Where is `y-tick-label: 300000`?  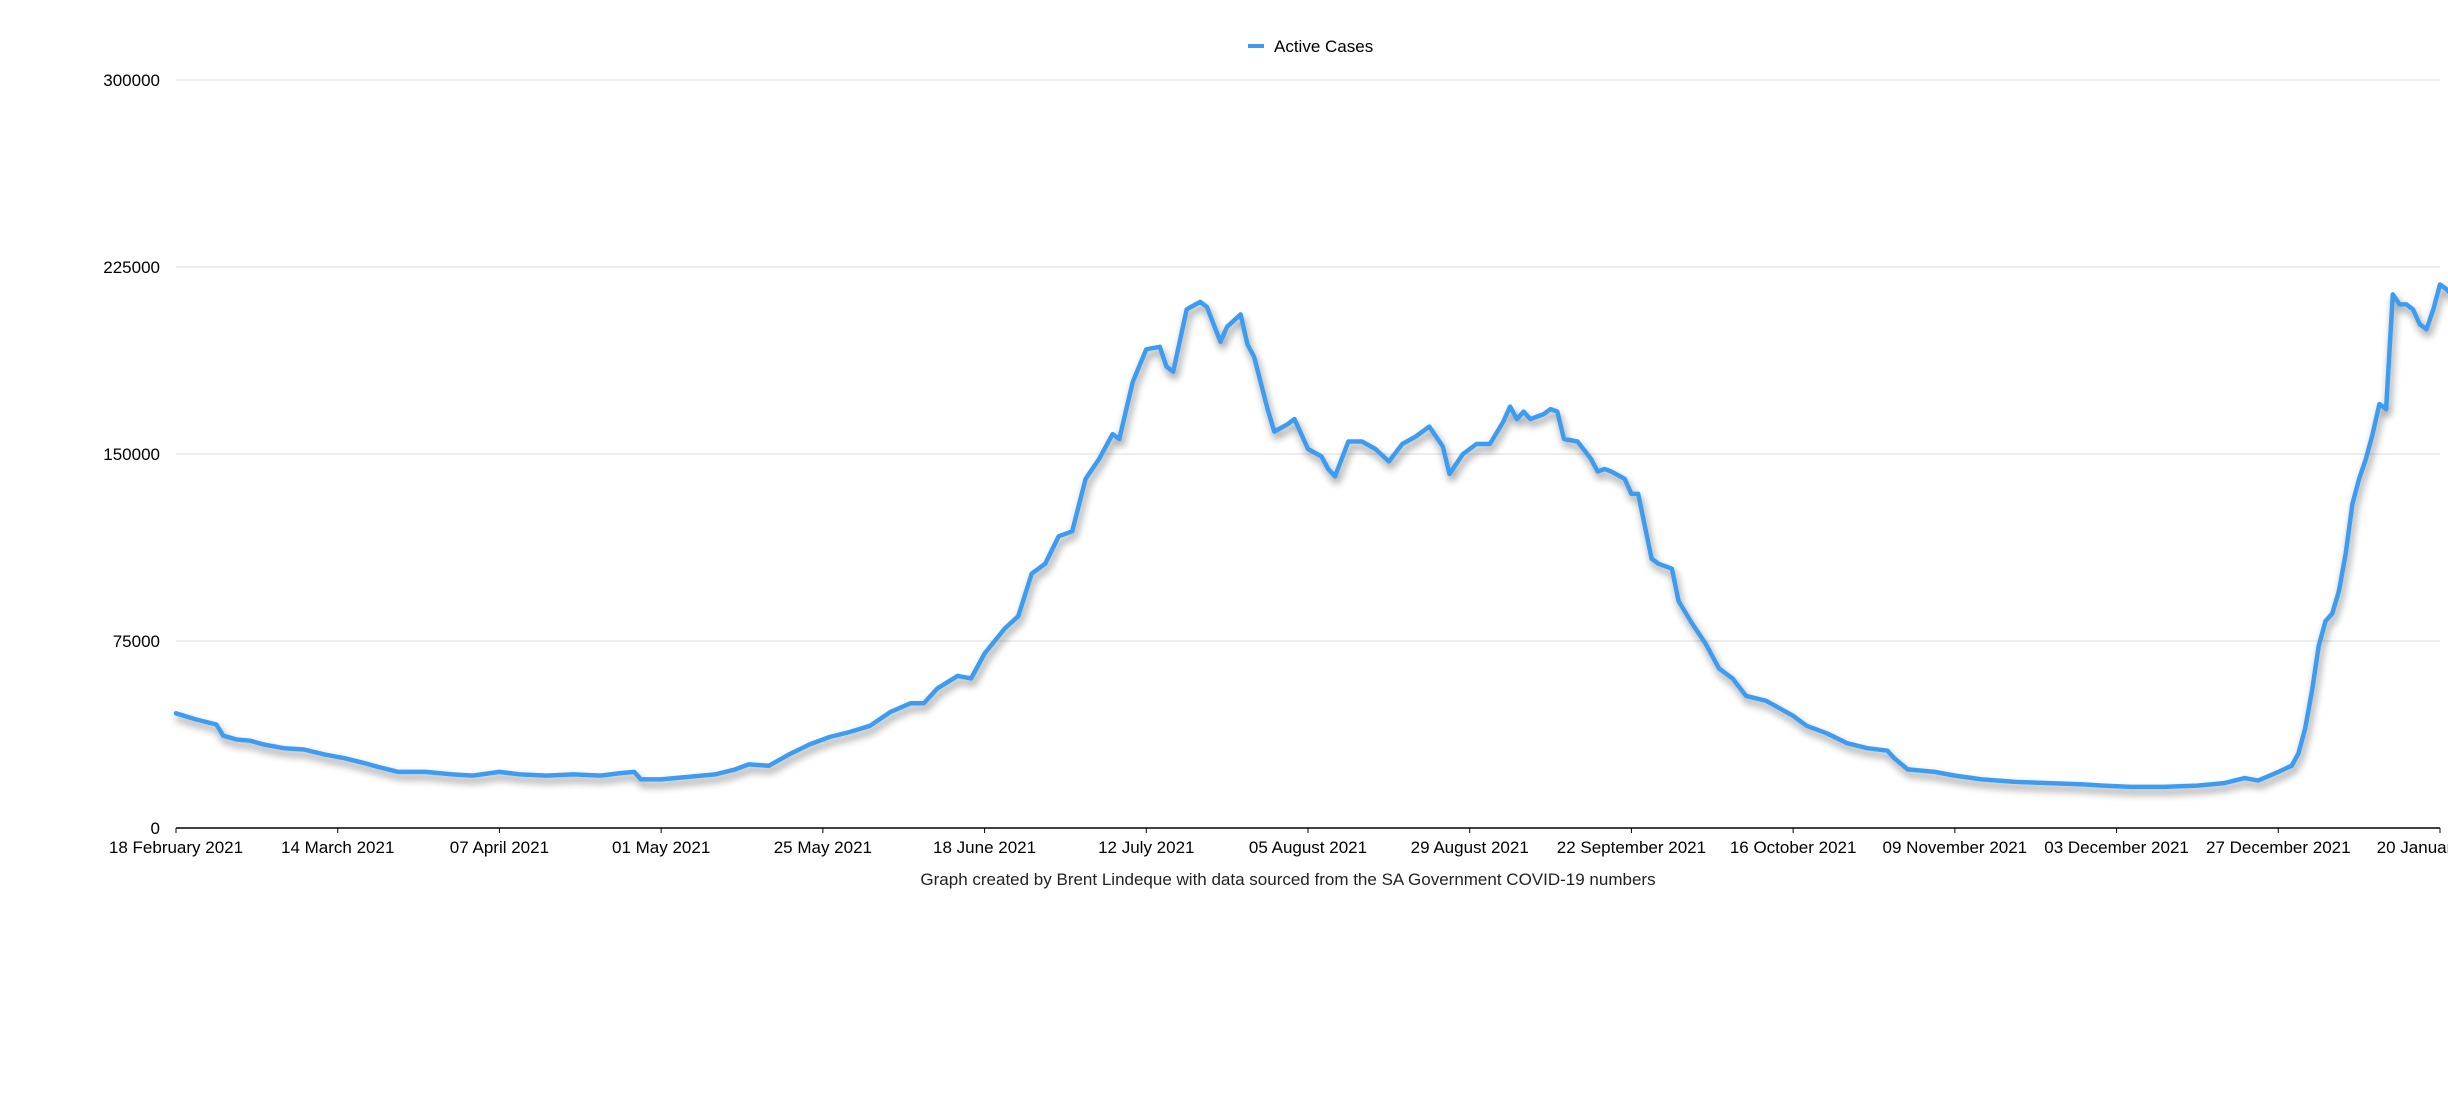
y-tick-label: 300000 is located at coordinates (131, 80).